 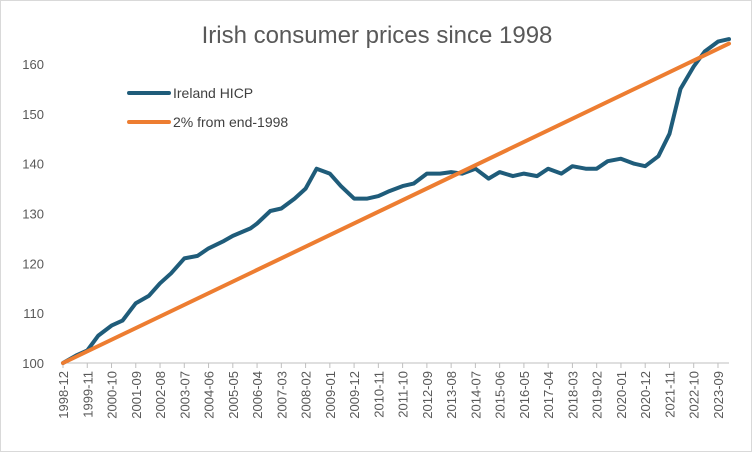 What do you see at coordinates (377, 35) in the screenshot?
I see `chart-title: Irish consumer prices since 1998` at bounding box center [377, 35].